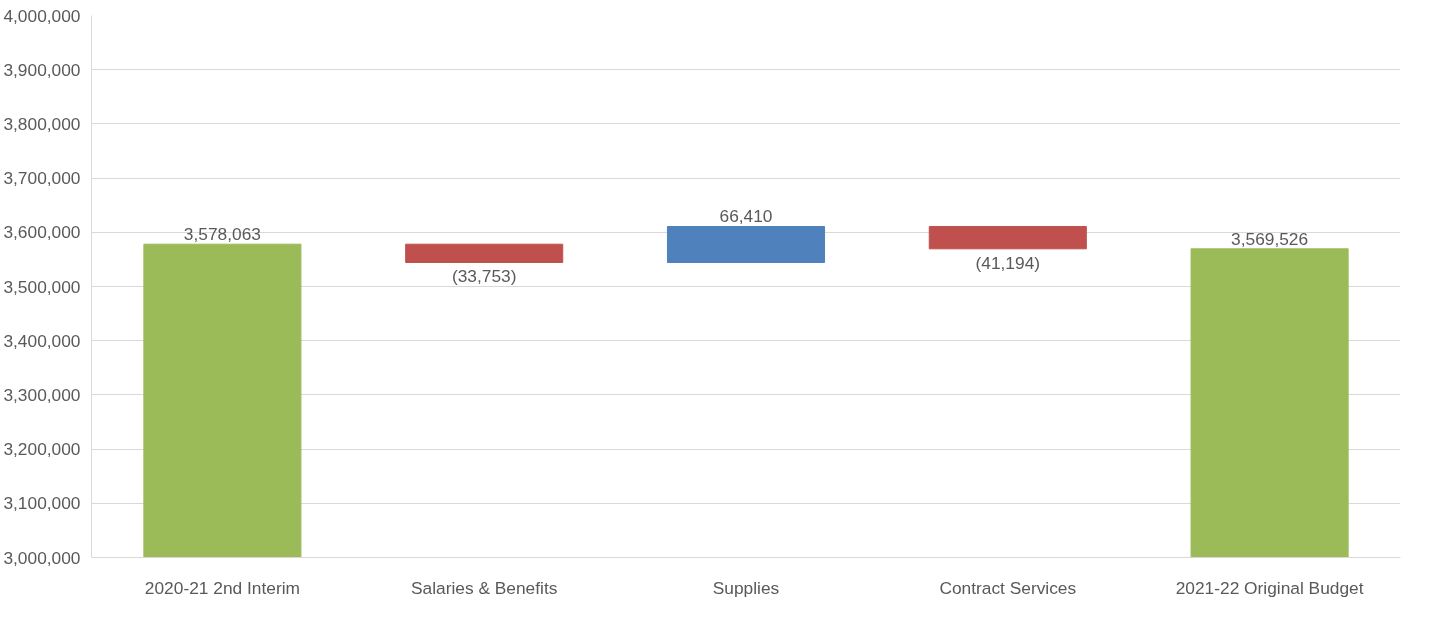 Image resolution: width=1447 pixels, height=626 pixels. I want to click on data-label: (33,753), so click(484, 276).